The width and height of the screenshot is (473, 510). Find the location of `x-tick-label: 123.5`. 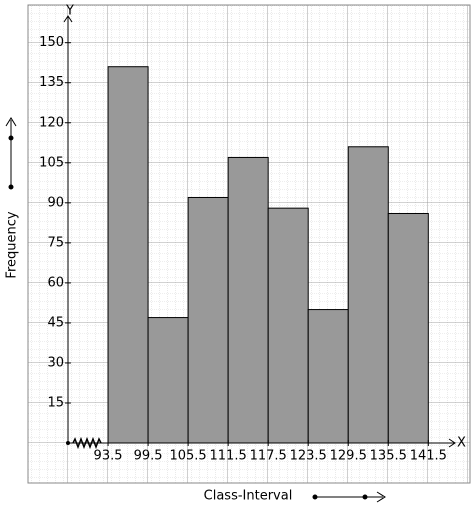

x-tick-label: 123.5 is located at coordinates (308, 456).